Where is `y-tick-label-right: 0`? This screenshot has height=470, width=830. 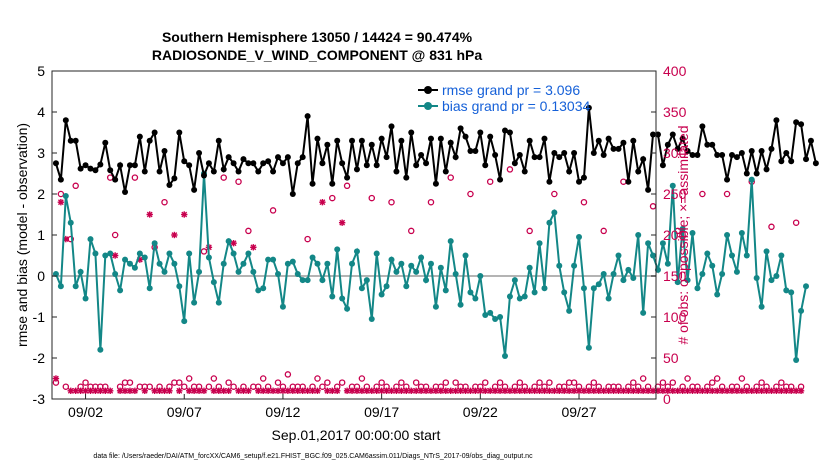
y-tick-label-right: 0 is located at coordinates (667, 399).